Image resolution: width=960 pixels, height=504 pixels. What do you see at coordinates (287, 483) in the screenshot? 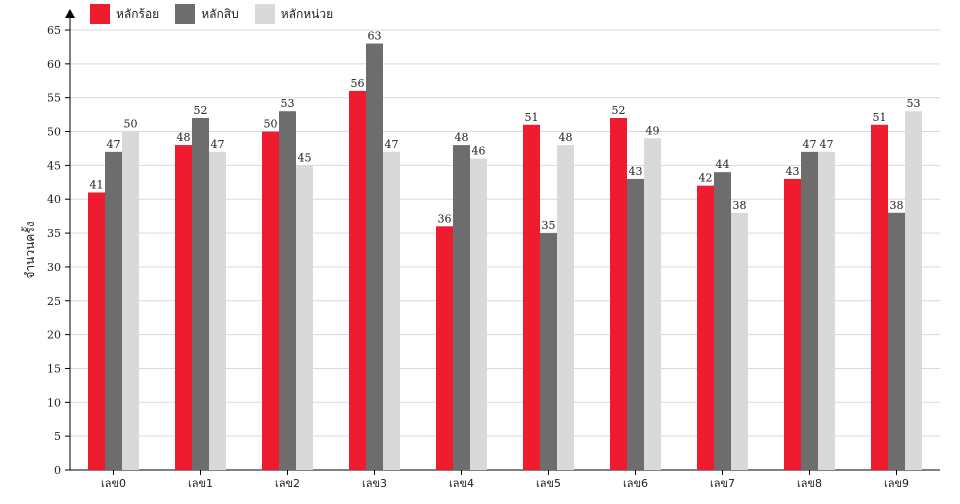
I see `x-tick-label: เลข2` at bounding box center [287, 483].